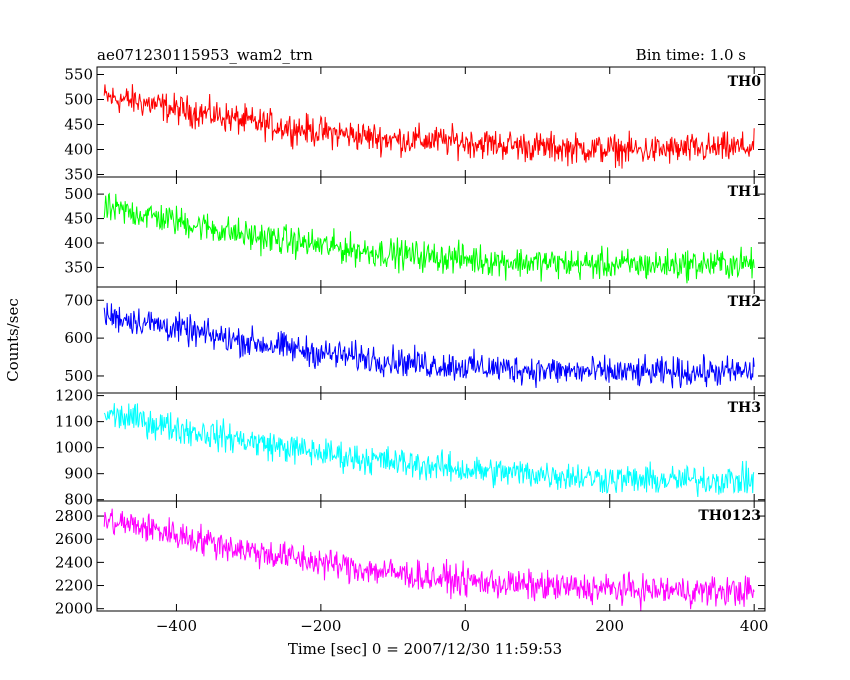 Image resolution: width=850 pixels, height=680 pixels. Describe the element at coordinates (744, 302) in the screenshot. I see `panel-name-th2: TH2` at that location.